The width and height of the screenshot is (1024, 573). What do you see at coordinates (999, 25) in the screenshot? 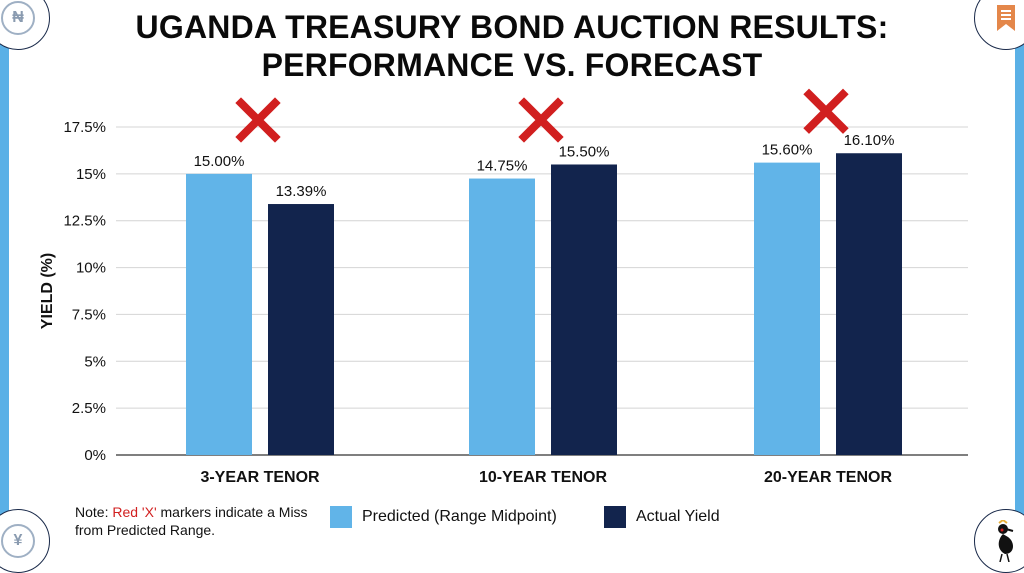
I see `bookmark-ribbon-icon` at bounding box center [999, 25].